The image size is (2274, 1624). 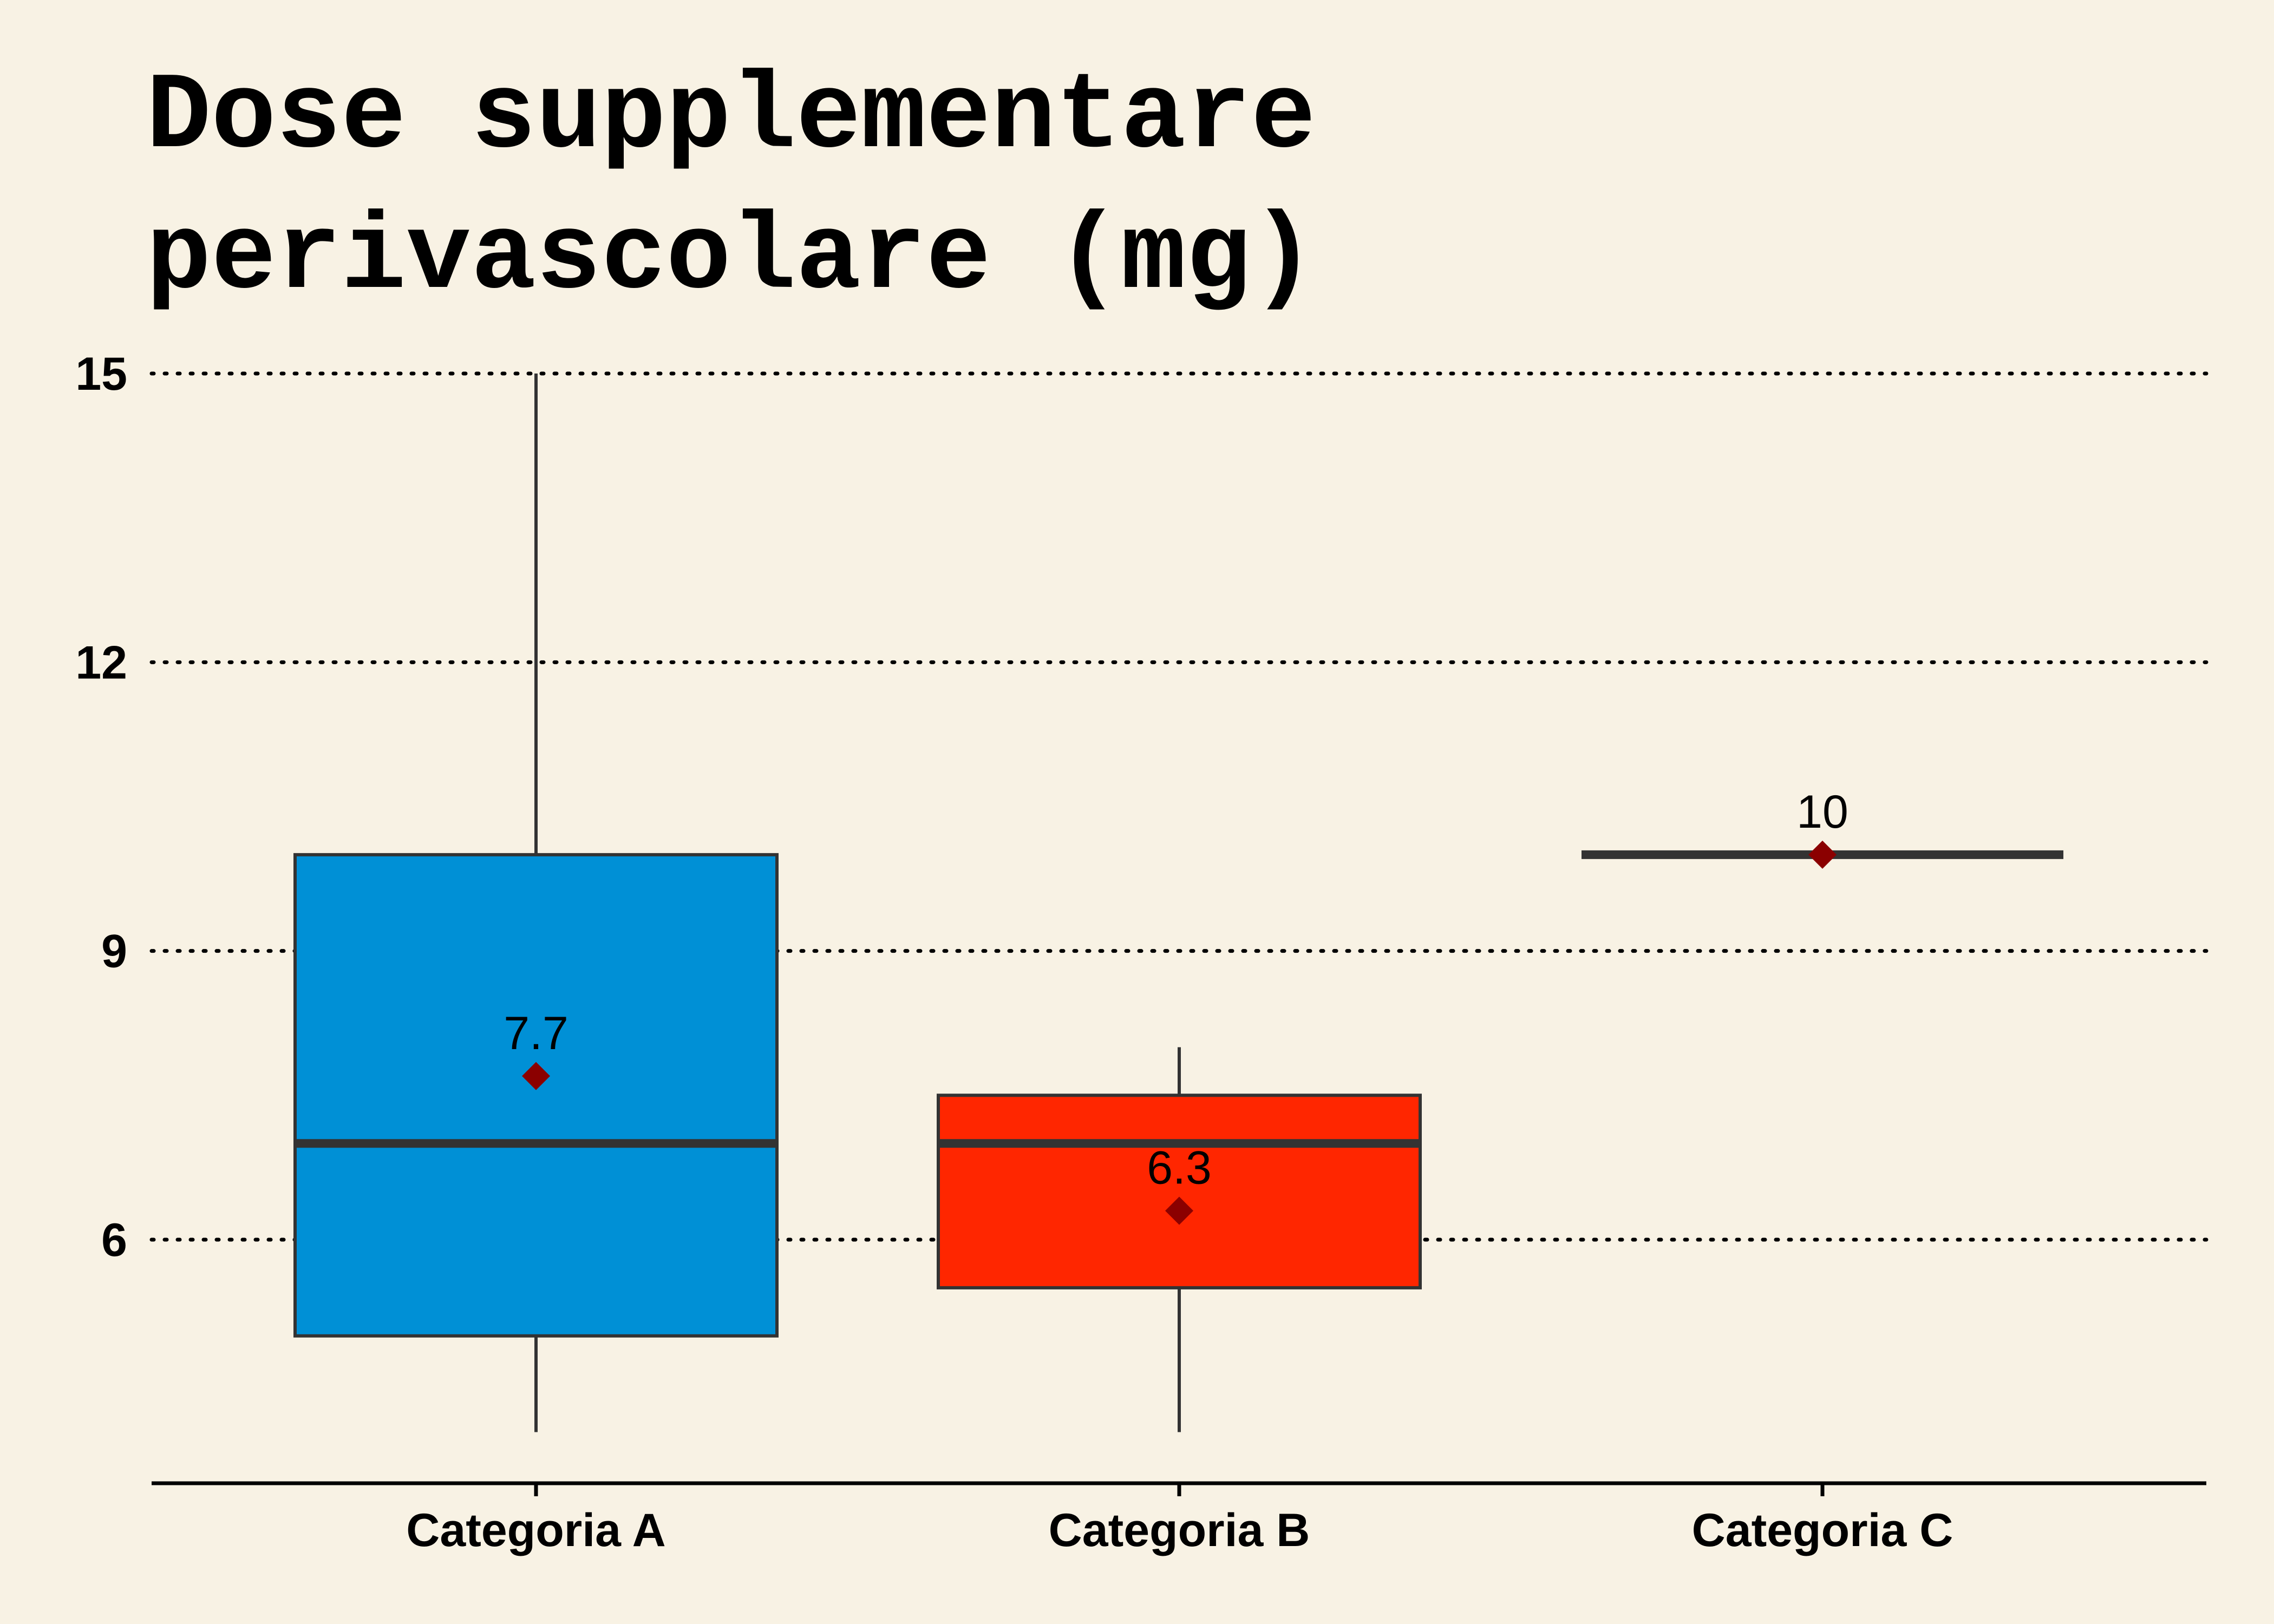 What do you see at coordinates (731, 117) in the screenshot?
I see `chart-title-line-1: Dose supplementare` at bounding box center [731, 117].